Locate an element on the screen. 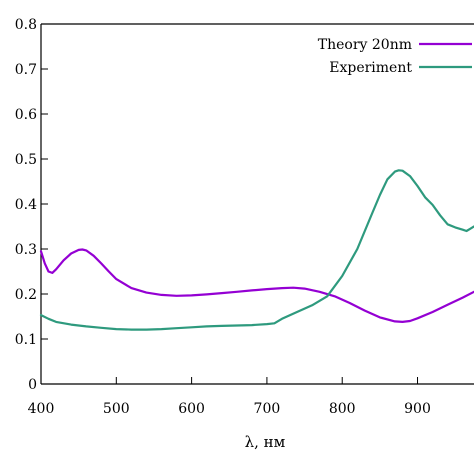 This screenshot has width=474, height=474. y-ticks: 0 0.1 0.2 0.3 0.4 0.5 0.6 0.7 0.8 is located at coordinates (31, 205).